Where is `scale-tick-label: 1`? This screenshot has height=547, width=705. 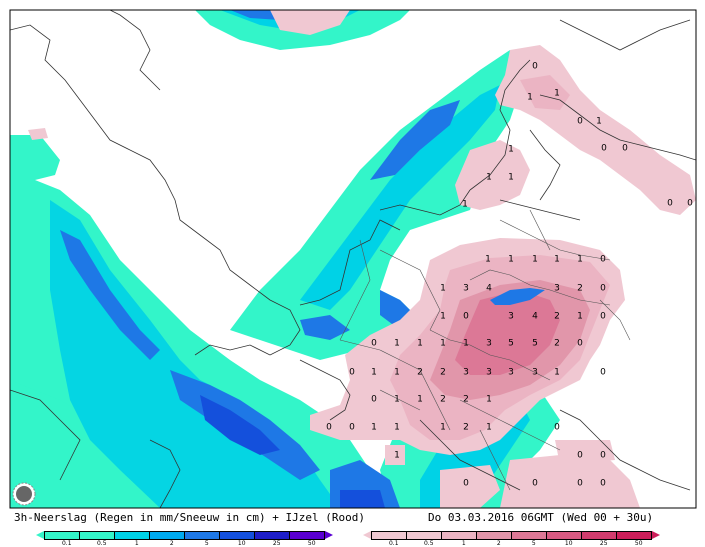
scale-tick-label: 1 is located at coordinates (136, 543).